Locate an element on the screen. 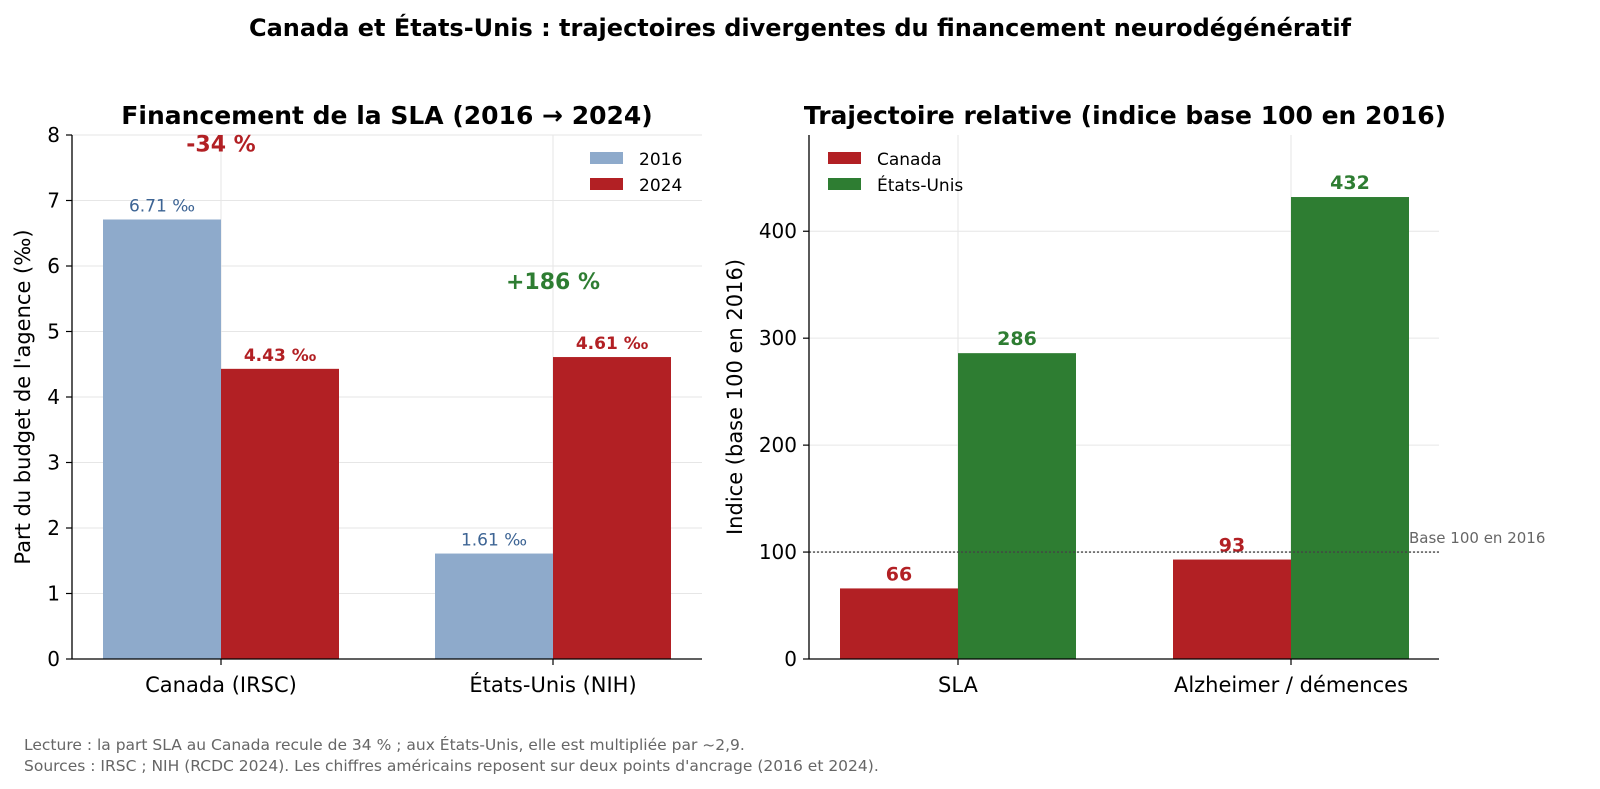  data-label: 66 is located at coordinates (899, 574).